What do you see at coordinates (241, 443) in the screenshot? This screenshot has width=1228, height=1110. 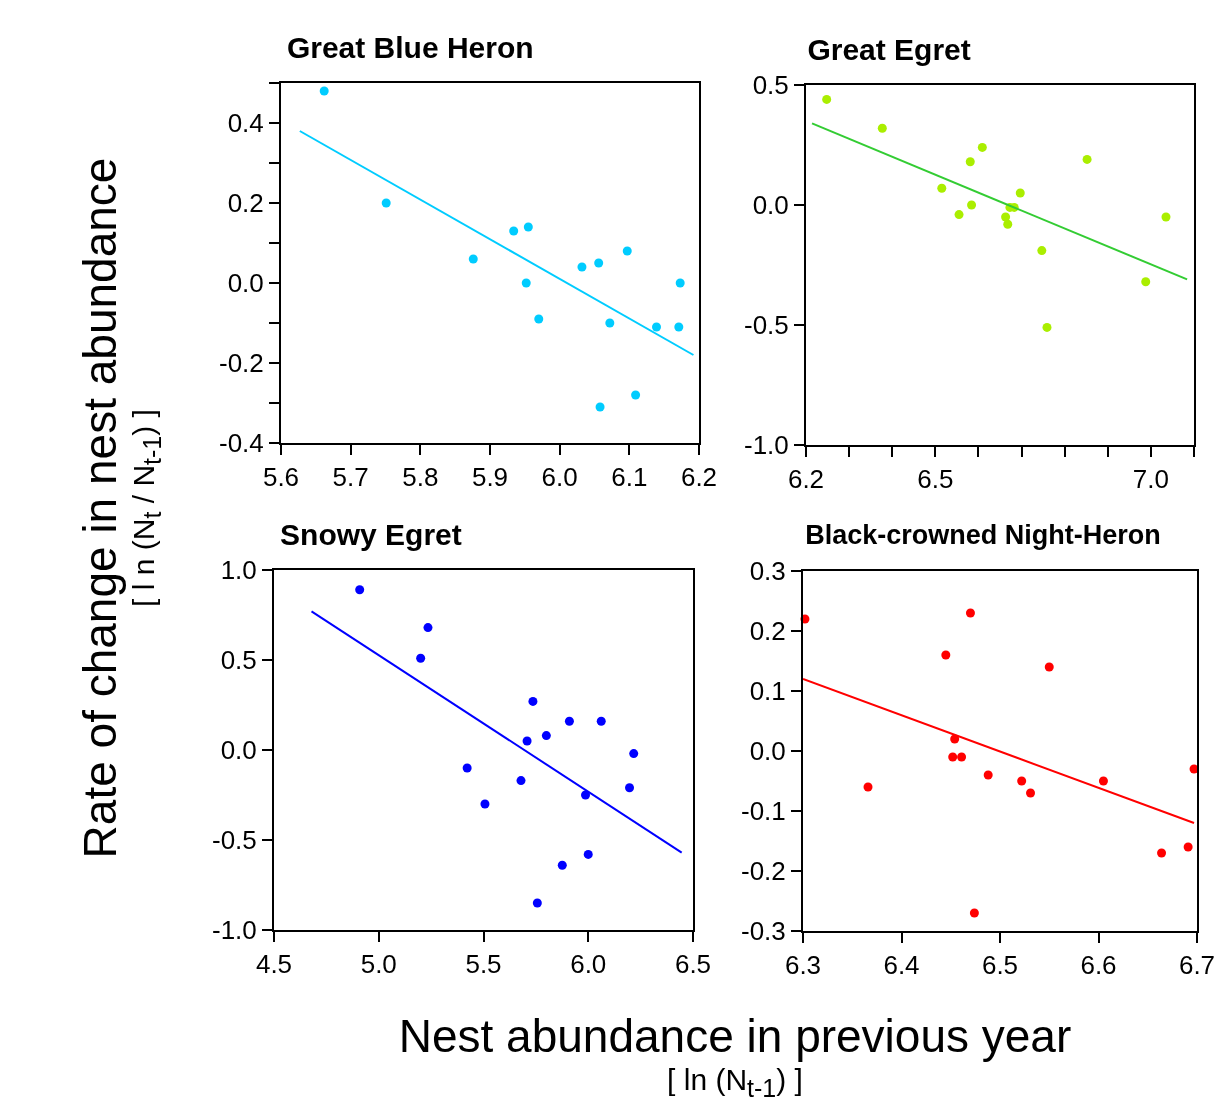 I see `y-tick-label: -0.4` at bounding box center [241, 443].